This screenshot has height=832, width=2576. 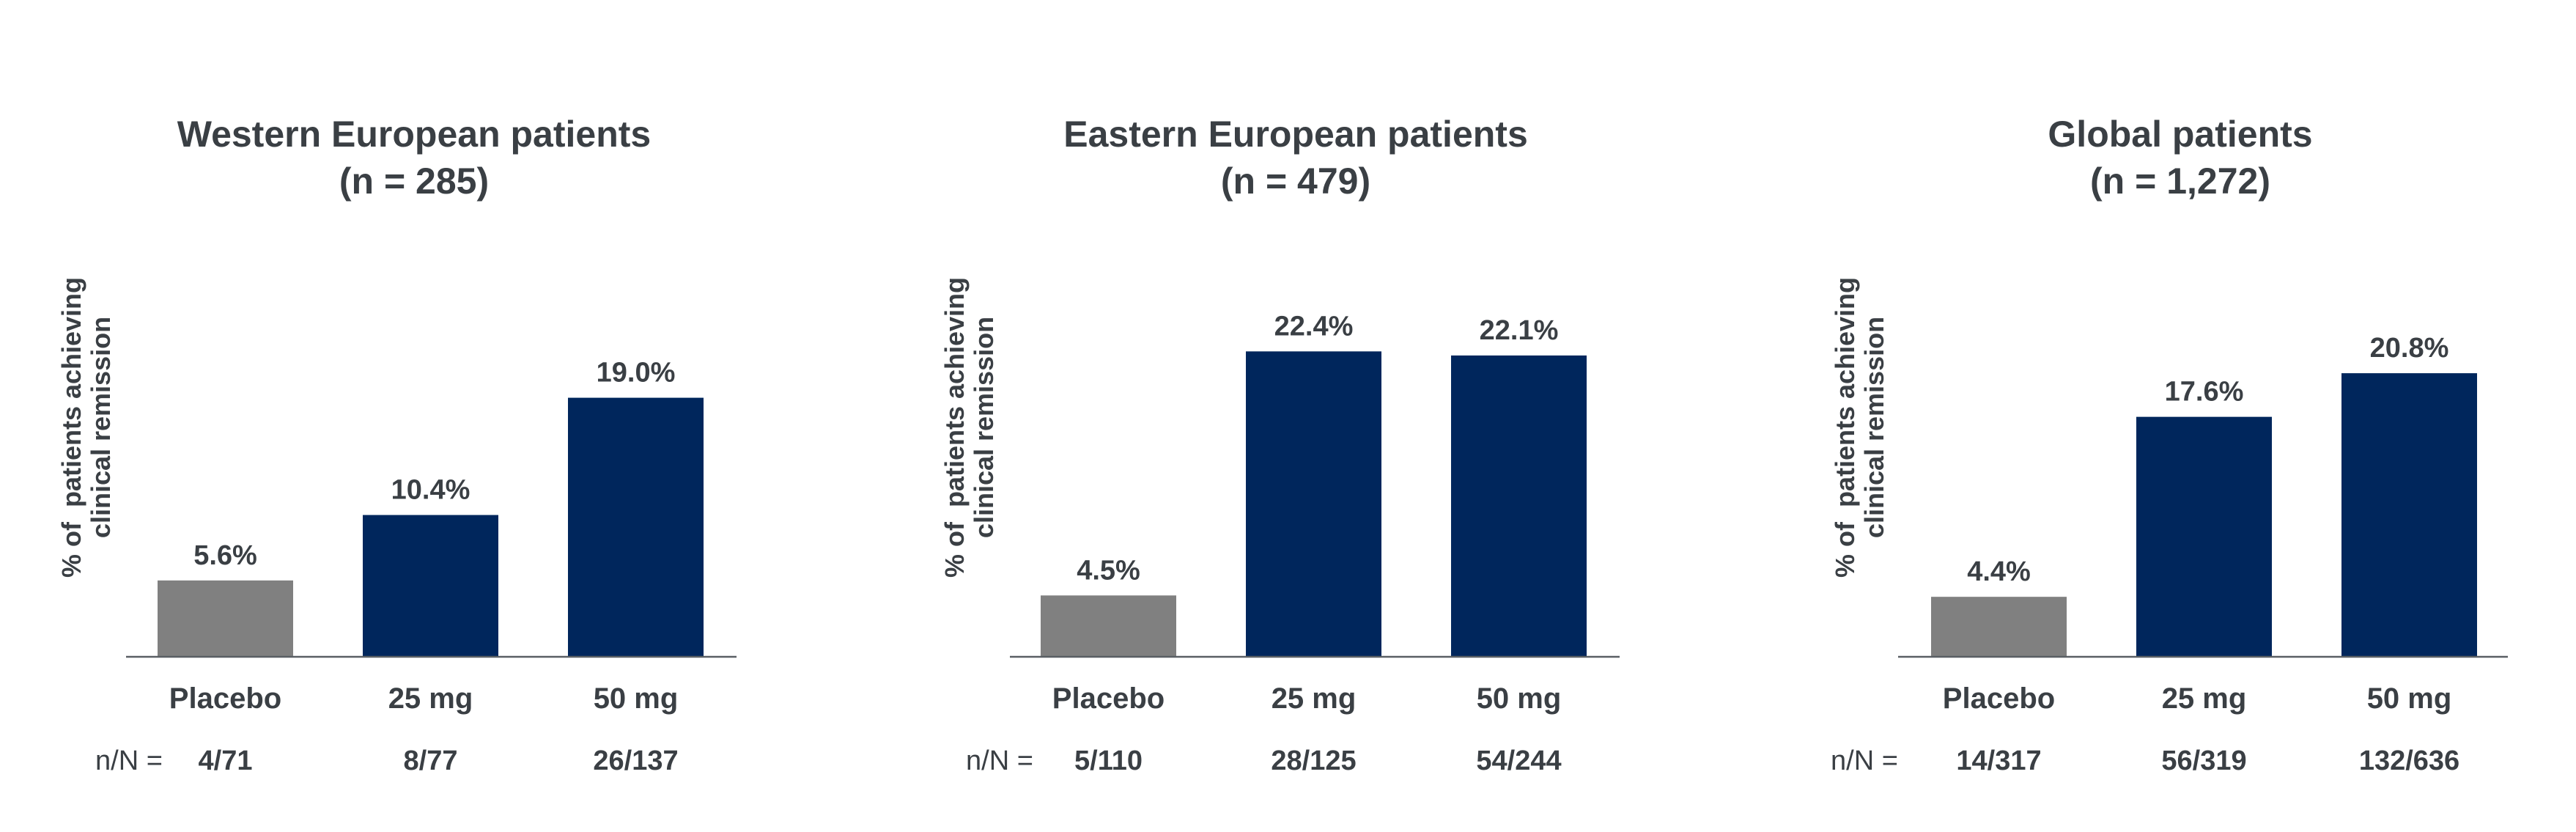 What do you see at coordinates (1998, 761) in the screenshot?
I see `nN-value: 14/317` at bounding box center [1998, 761].